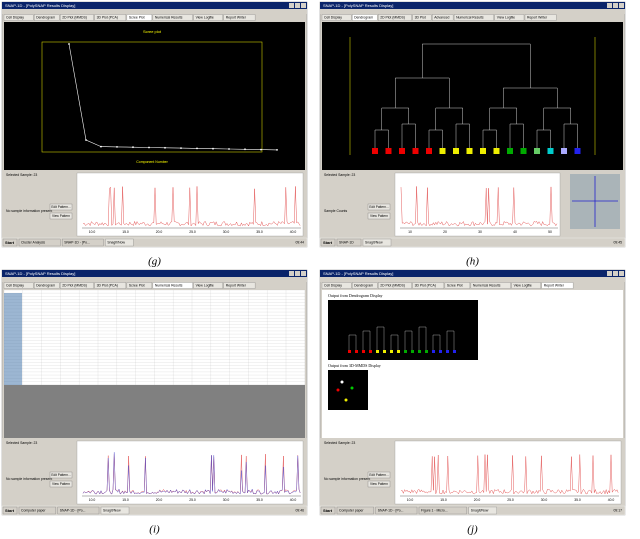  I want to click on taskbar-label: SNAP-1D, so click(346, 243).